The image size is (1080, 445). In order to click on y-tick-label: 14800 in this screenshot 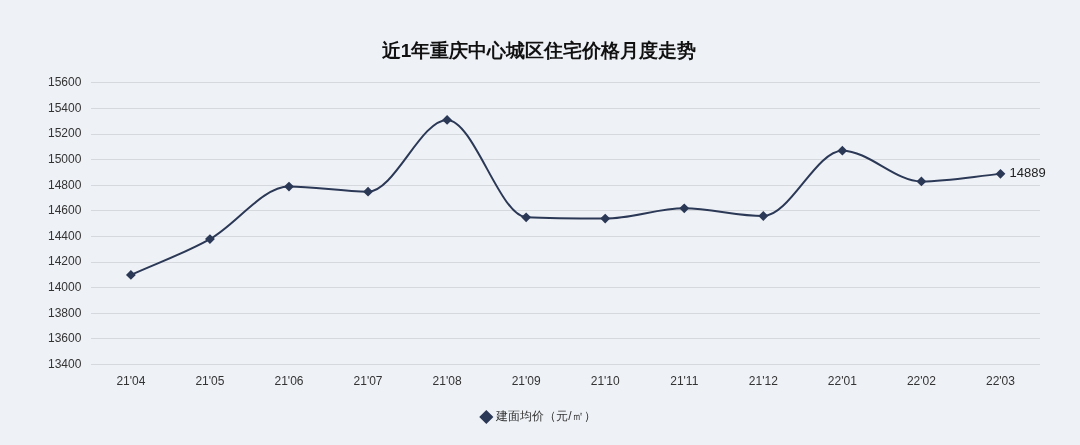, I will do `click(64, 184)`.